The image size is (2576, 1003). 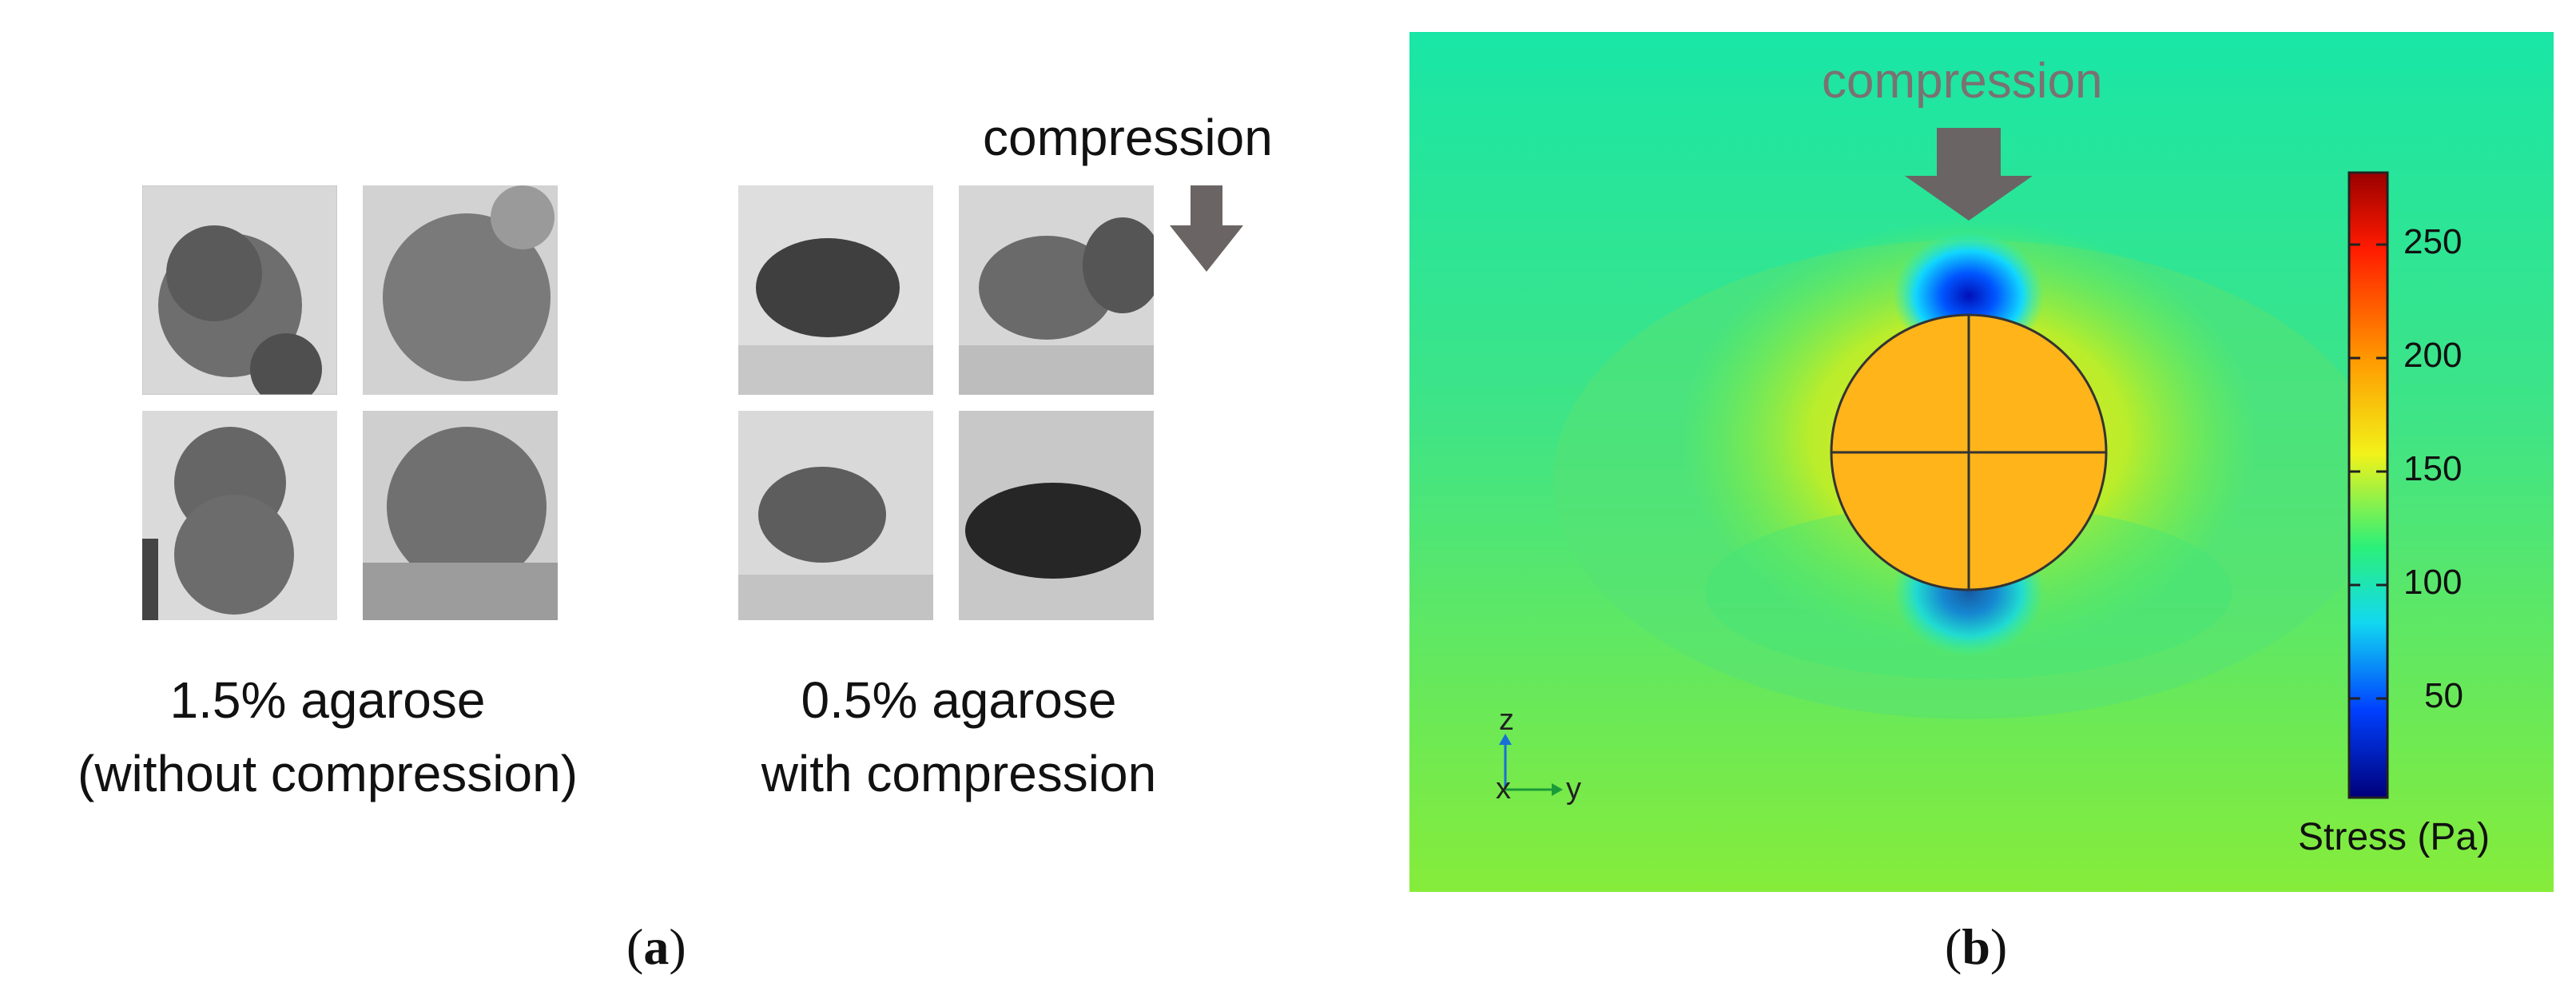 What do you see at coordinates (2433, 582) in the screenshot?
I see `colorbar-tick-100: 100` at bounding box center [2433, 582].